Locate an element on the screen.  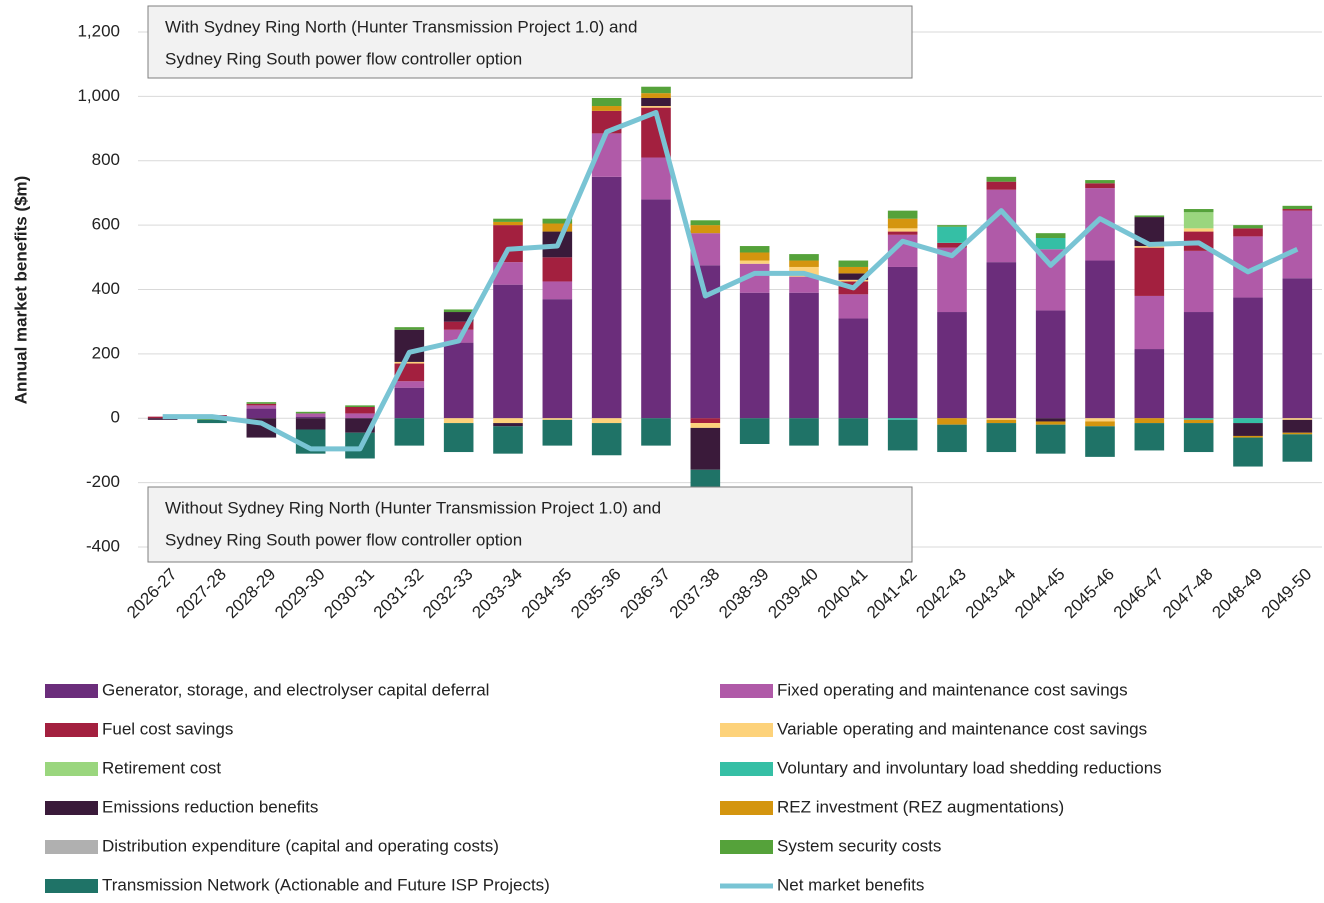
y-tick-label: -200 is located at coordinates (103, 481).